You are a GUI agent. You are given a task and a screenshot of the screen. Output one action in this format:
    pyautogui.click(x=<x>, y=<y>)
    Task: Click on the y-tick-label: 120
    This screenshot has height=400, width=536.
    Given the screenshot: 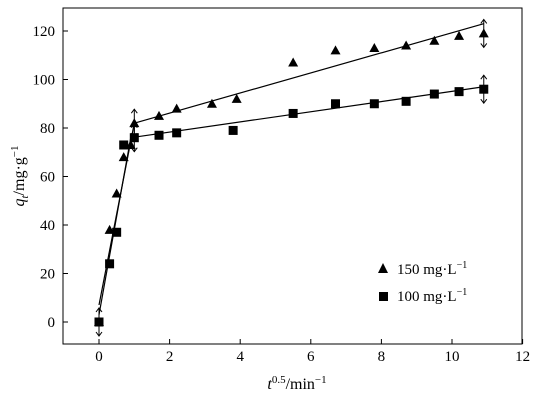 What is the action you would take?
    pyautogui.click(x=44, y=32)
    